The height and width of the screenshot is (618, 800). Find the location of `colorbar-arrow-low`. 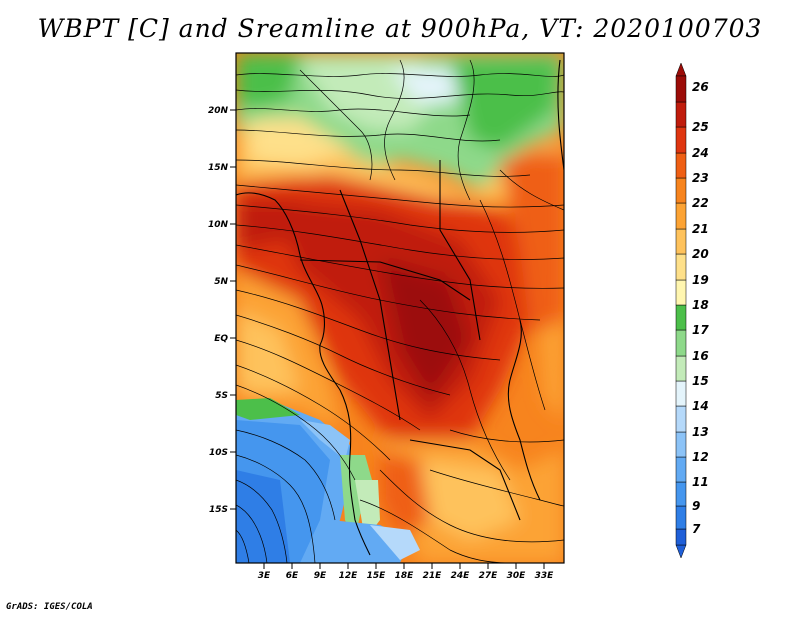

colorbar-arrow-low is located at coordinates (681, 551).